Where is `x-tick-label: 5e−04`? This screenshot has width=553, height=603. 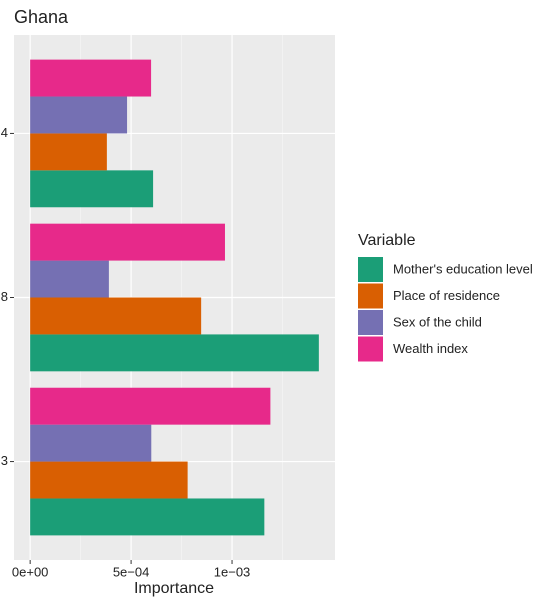 x-tick-label: 5e−04 is located at coordinates (131, 571).